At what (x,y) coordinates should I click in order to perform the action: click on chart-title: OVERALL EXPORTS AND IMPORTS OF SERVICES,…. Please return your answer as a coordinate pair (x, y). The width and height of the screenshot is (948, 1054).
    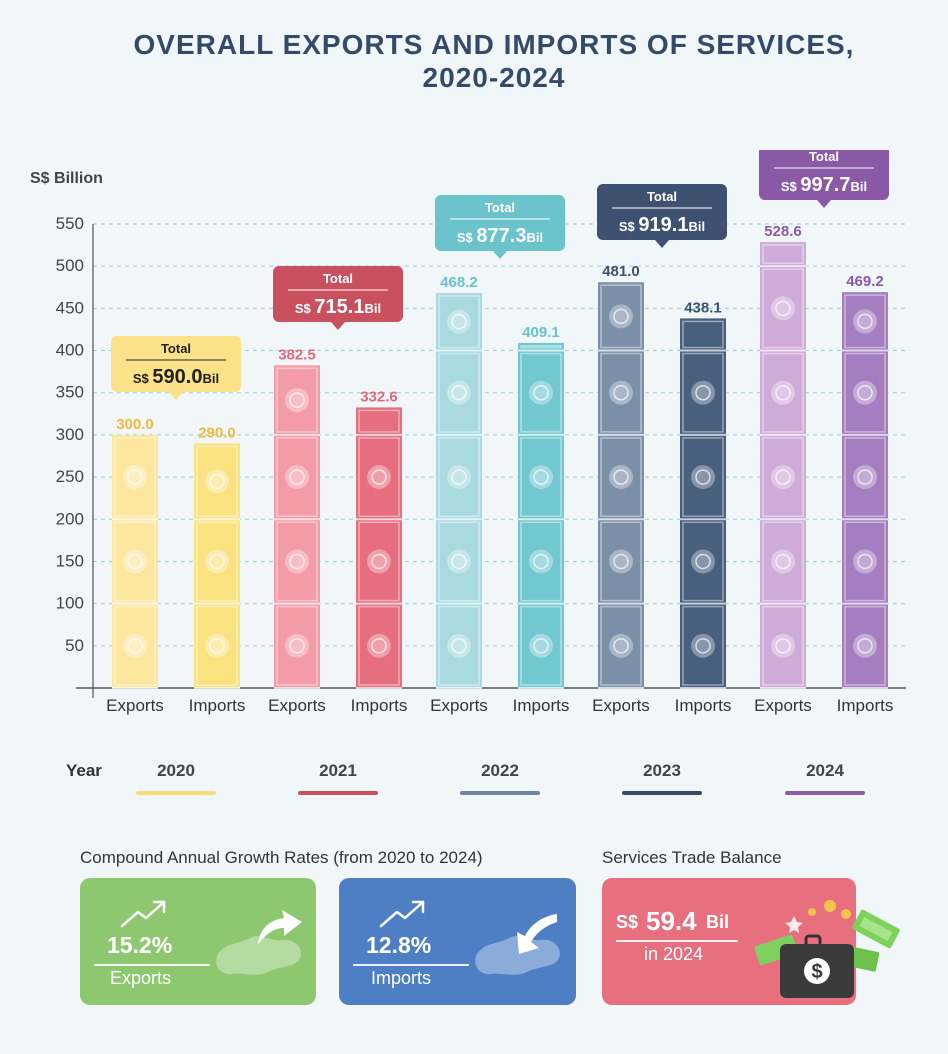
    Looking at the image, I should click on (474, 61).